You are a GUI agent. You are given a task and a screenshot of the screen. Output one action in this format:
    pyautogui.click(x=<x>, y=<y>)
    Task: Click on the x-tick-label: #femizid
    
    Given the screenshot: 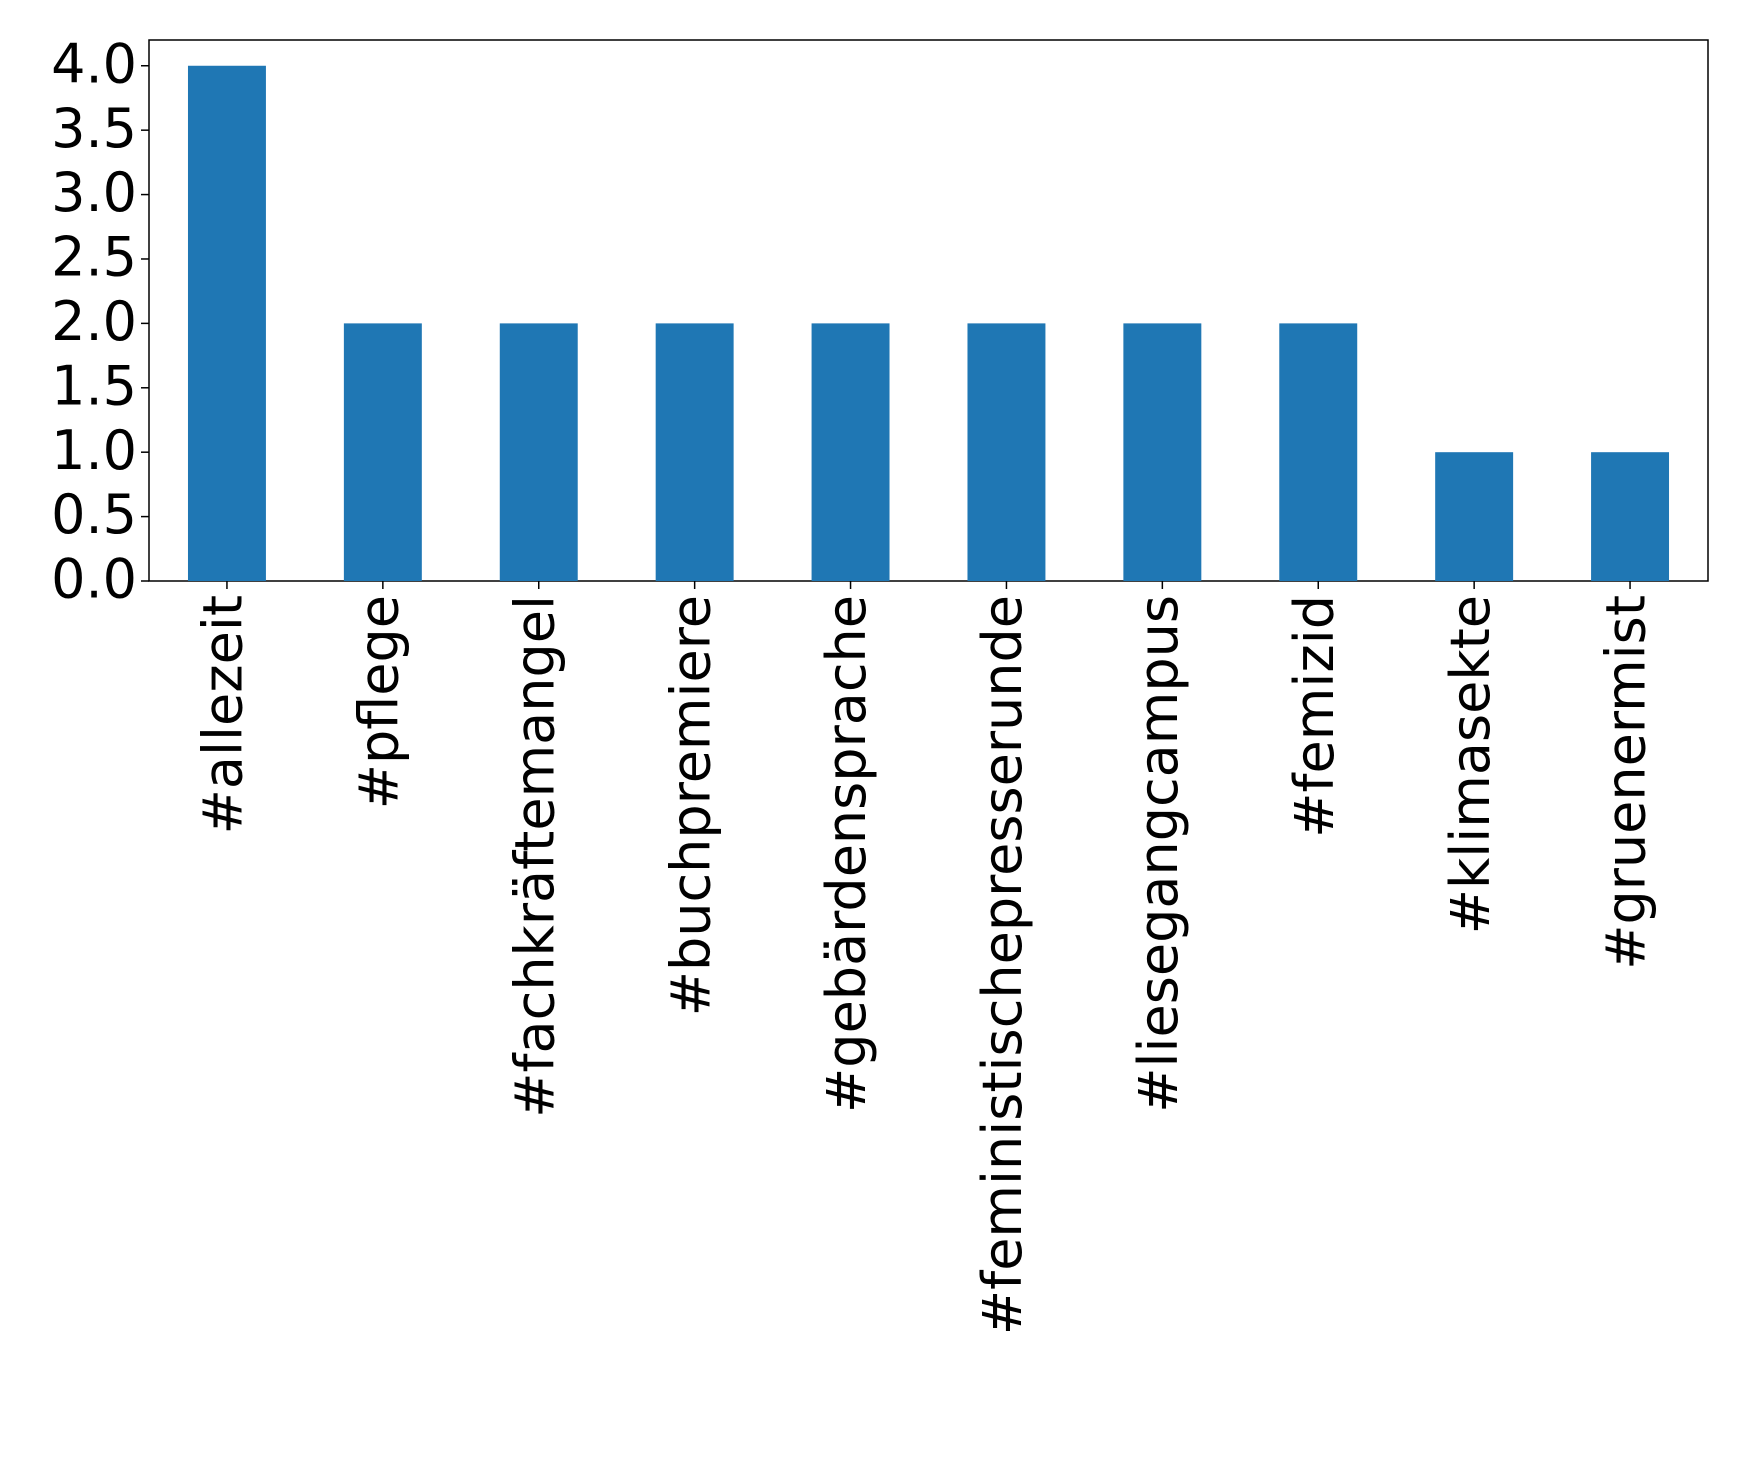 What is the action you would take?
    pyautogui.click(x=1314, y=716)
    